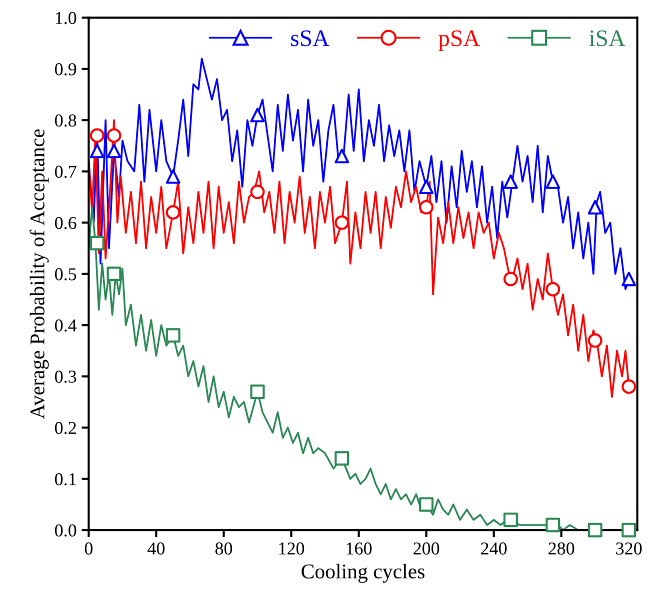 The image size is (657, 589). What do you see at coordinates (65, 69) in the screenshot?
I see `y-tick-label: 0.9` at bounding box center [65, 69].